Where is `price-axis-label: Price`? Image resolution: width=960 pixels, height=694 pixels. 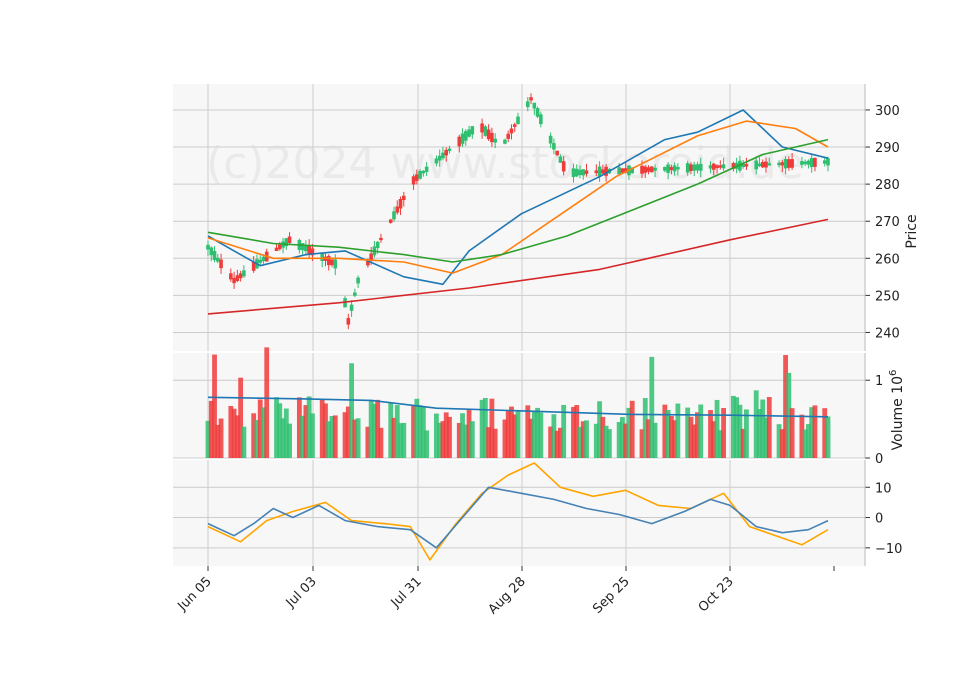 price-axis-label: Price is located at coordinates (912, 231).